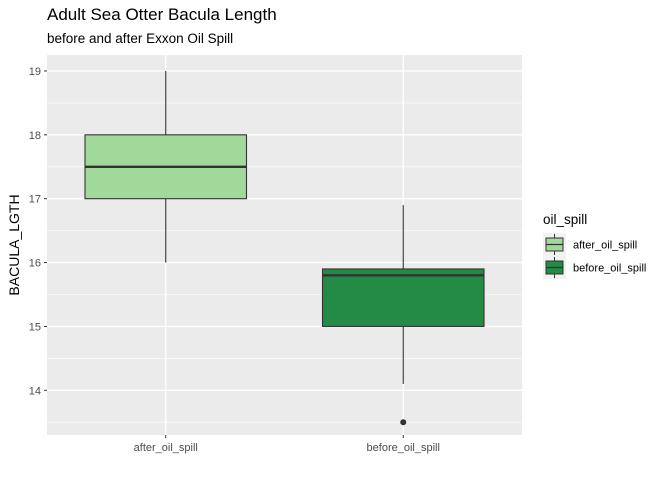  What do you see at coordinates (140, 38) in the screenshot?
I see `chart-subtitle: before and after Exxon Oil Spill` at bounding box center [140, 38].